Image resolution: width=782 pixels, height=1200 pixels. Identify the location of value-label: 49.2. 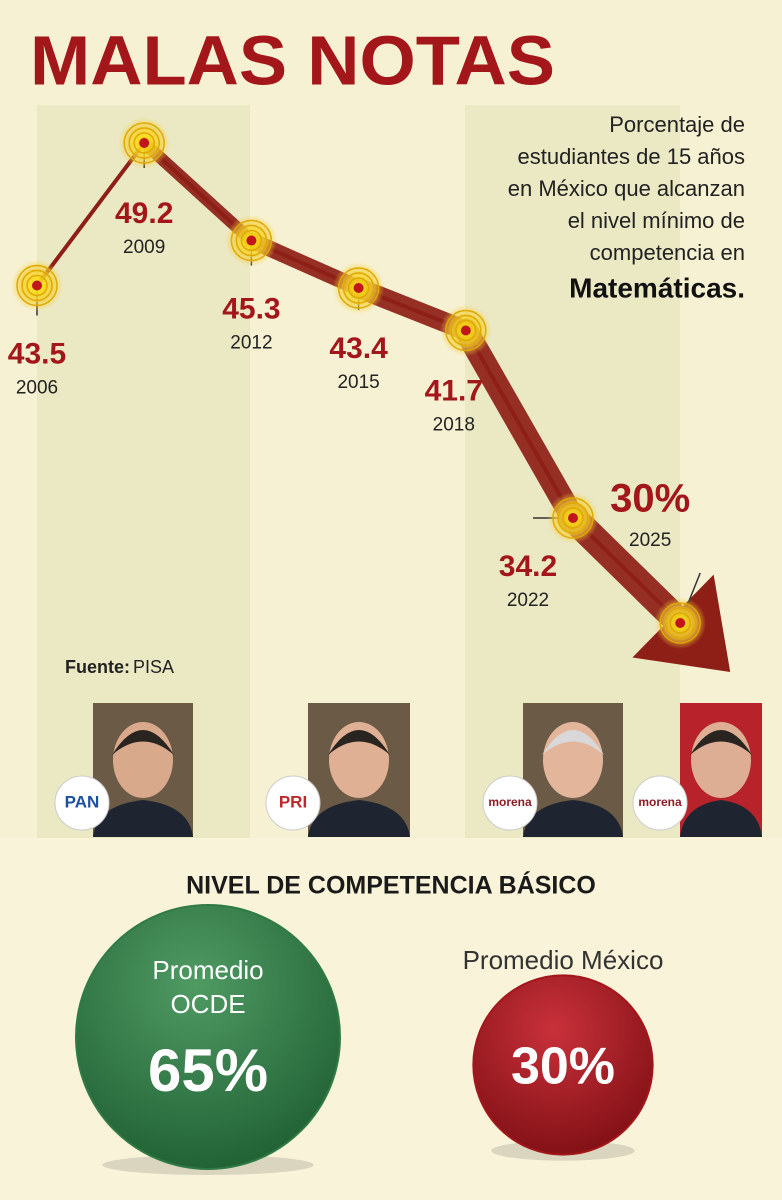
(144, 213).